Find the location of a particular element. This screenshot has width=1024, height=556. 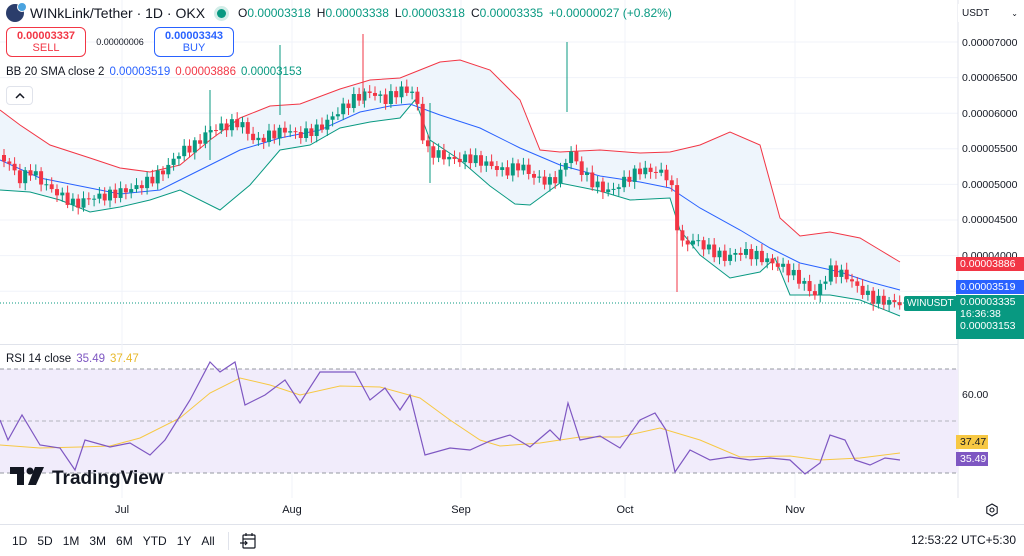

time-label: Aug is located at coordinates (292, 510).